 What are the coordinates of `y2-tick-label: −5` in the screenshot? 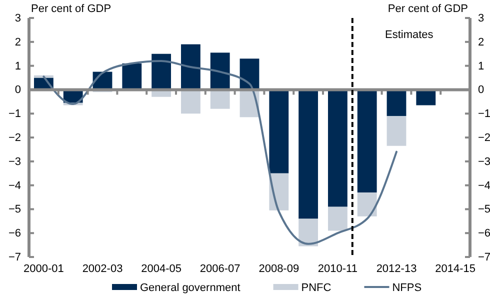 It's located at (484, 210).